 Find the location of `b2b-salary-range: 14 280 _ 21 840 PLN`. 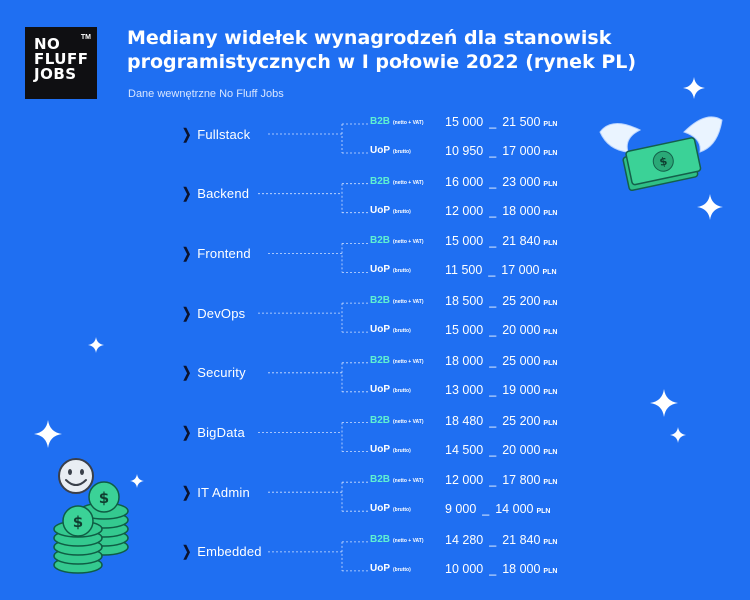

b2b-salary-range: 14 280 _ 21 840 PLN is located at coordinates (501, 541).